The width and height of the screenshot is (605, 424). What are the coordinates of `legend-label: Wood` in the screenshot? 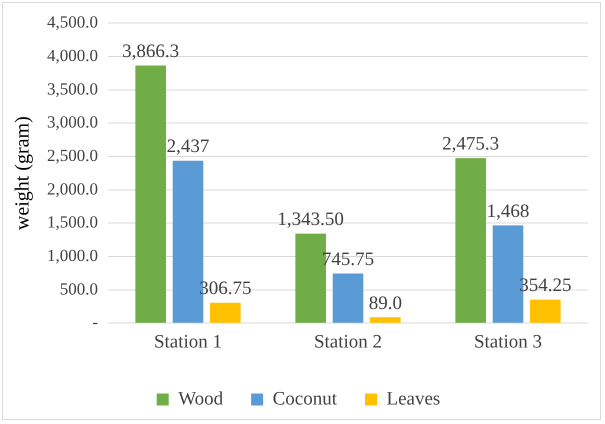 It's located at (201, 399).